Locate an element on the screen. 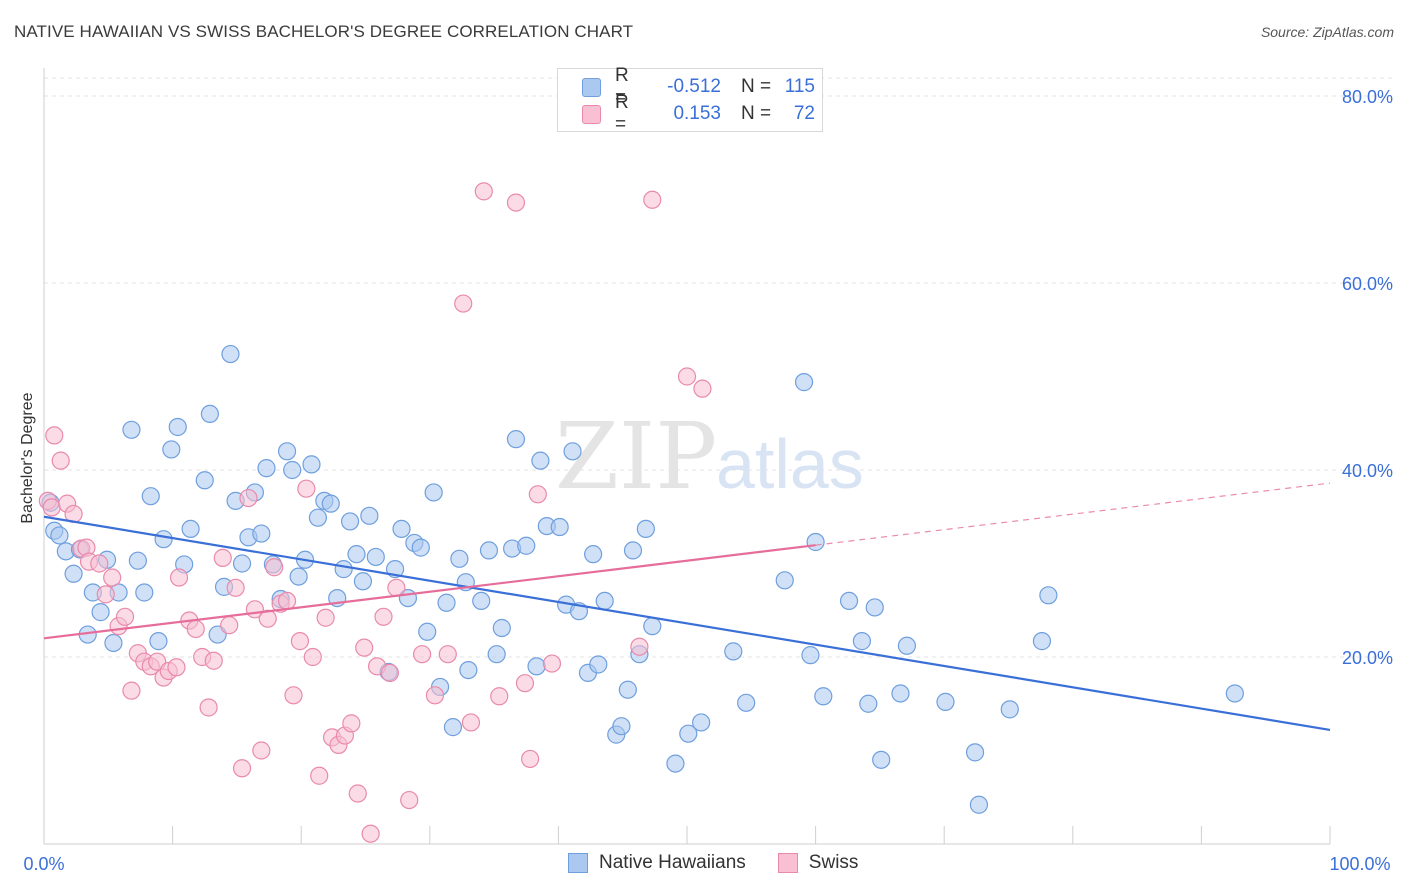 The width and height of the screenshot is (1406, 892). correlation-legend: R = -0.512 N = 115 R = 0.153 N = 72 is located at coordinates (690, 100).